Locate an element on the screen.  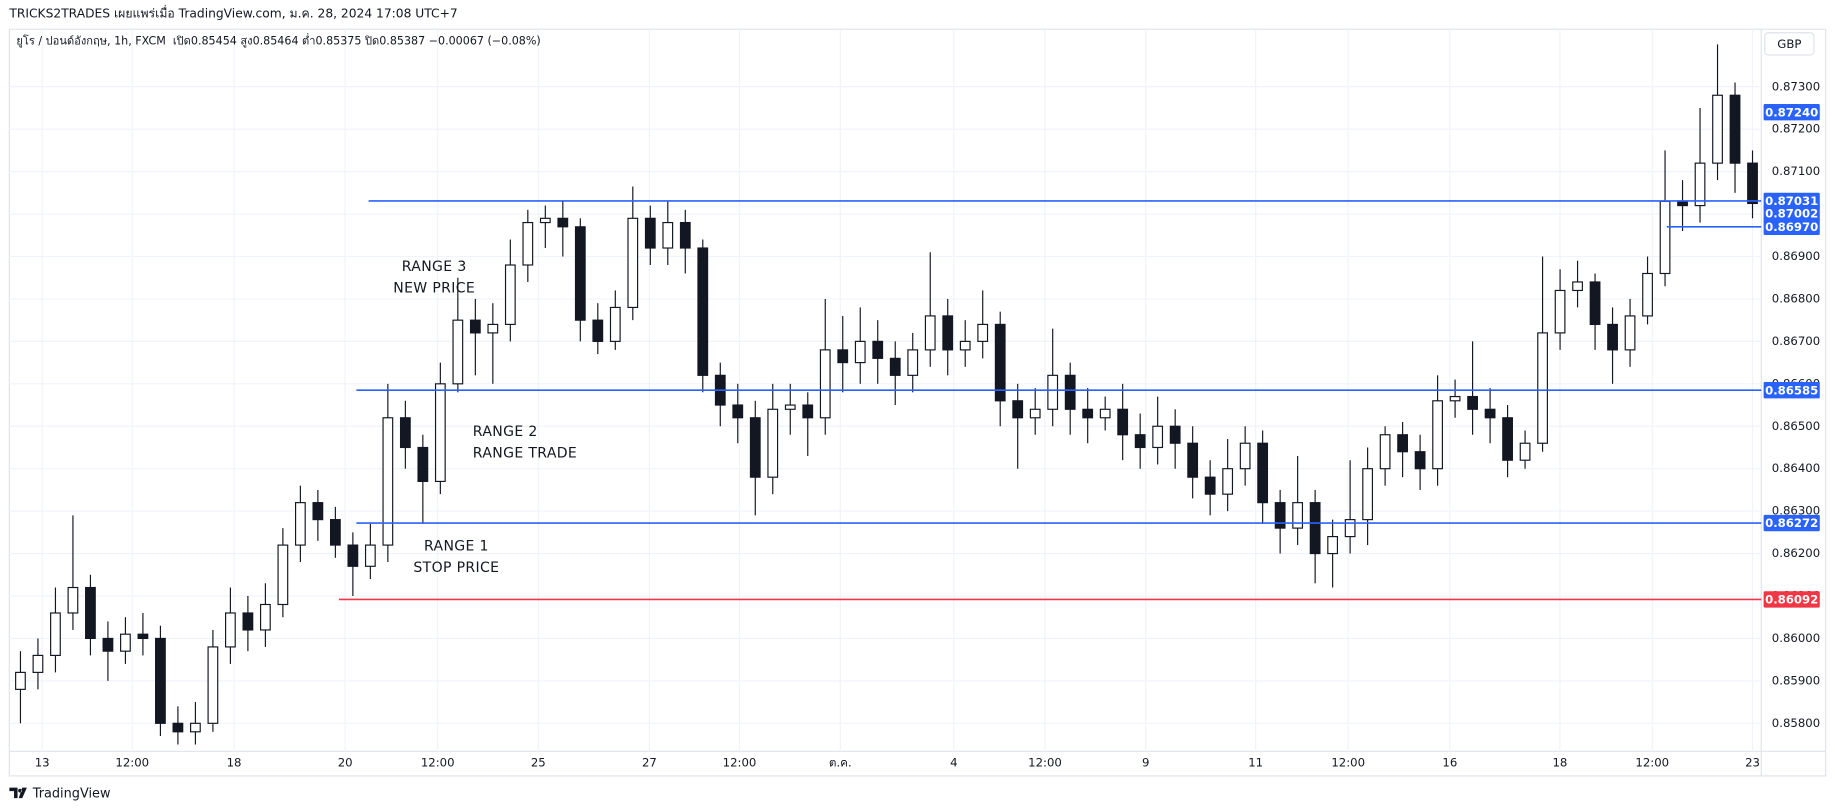
currency-button is located at coordinates (1789, 44).